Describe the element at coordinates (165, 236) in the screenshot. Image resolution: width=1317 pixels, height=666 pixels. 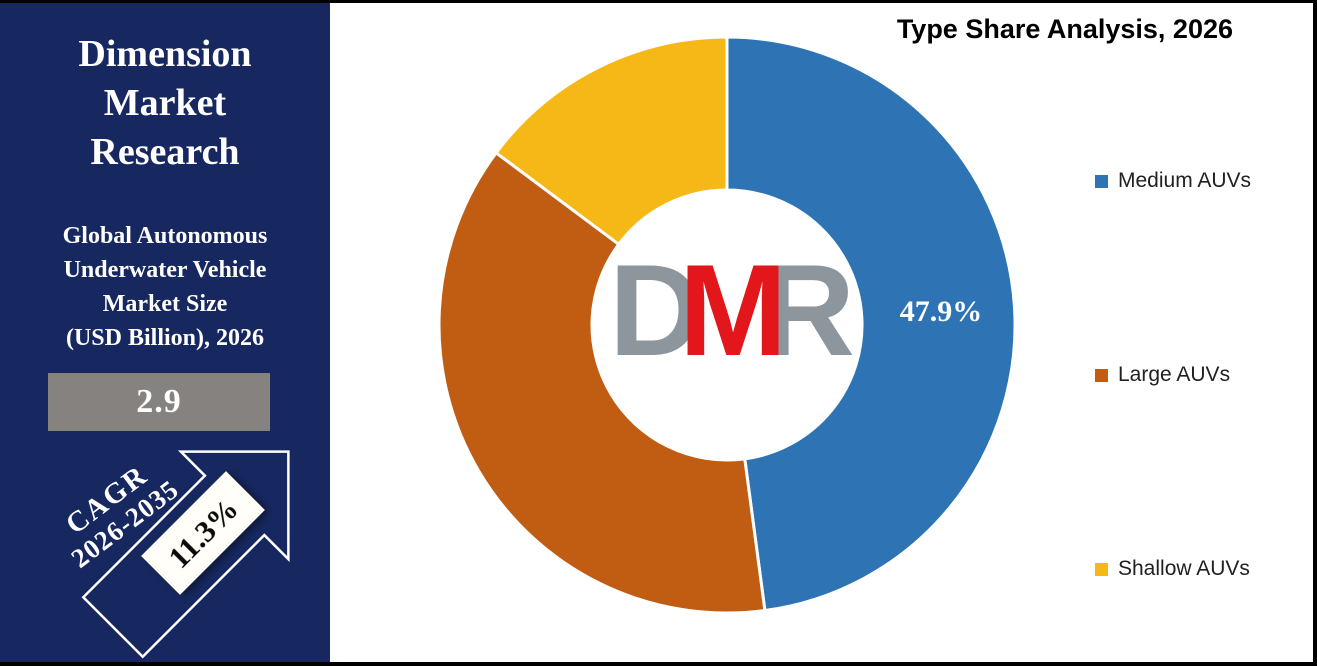
I see `market-size-label-line-1: Global Autonomous` at that location.